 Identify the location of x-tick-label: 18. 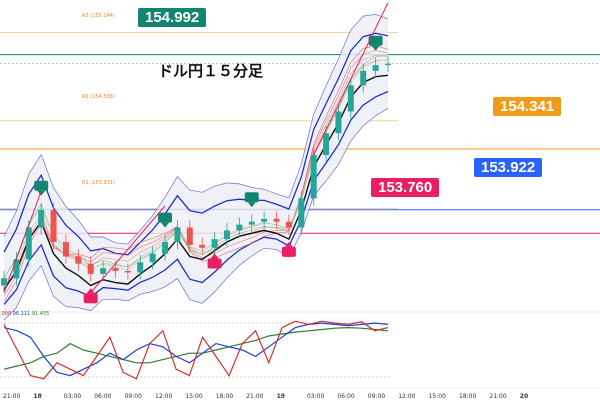
(37, 396).